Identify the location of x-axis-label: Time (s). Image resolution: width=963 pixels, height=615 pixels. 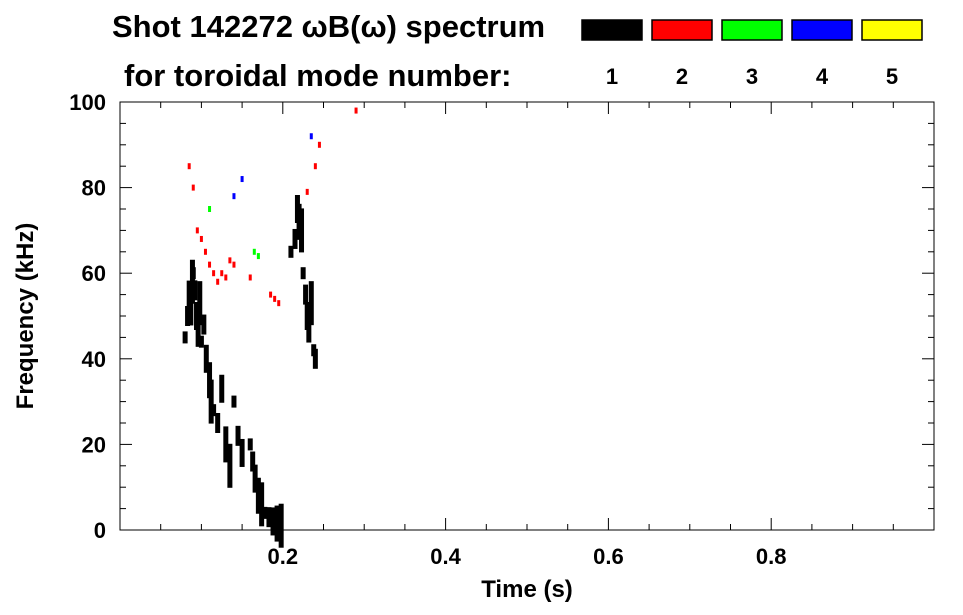
(527, 589).